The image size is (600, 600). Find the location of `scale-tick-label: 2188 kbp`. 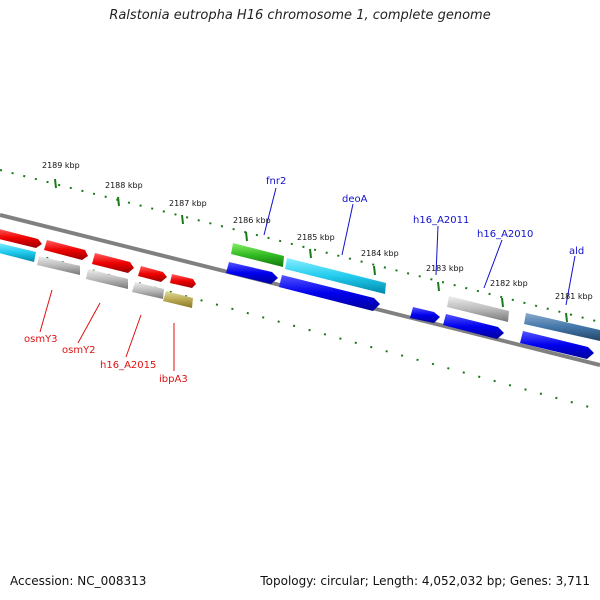

scale-tick-label: 2188 kbp is located at coordinates (124, 185).